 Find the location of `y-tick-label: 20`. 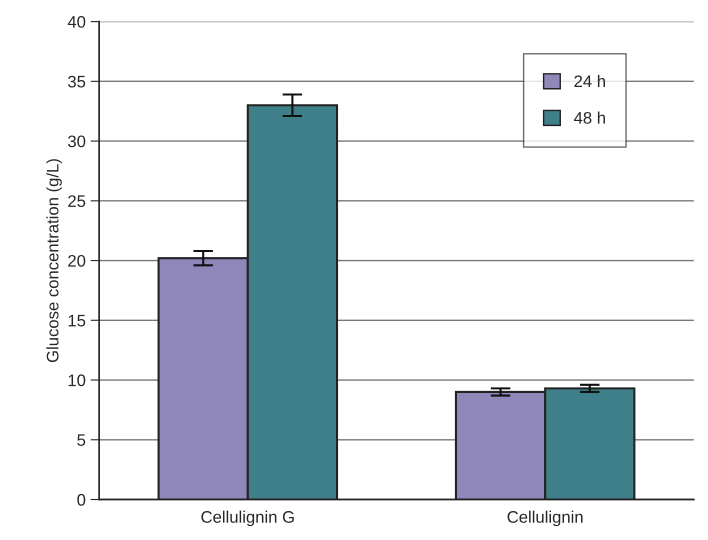

y-tick-label: 20 is located at coordinates (77, 260).